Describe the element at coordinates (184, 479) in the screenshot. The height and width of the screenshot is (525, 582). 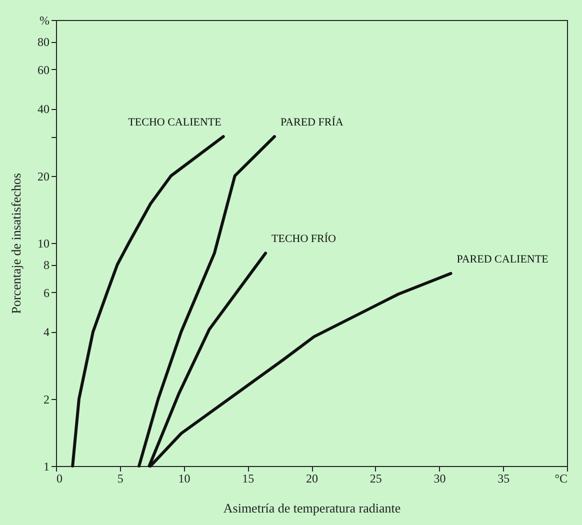
I see `x-tick-label: 10` at that location.